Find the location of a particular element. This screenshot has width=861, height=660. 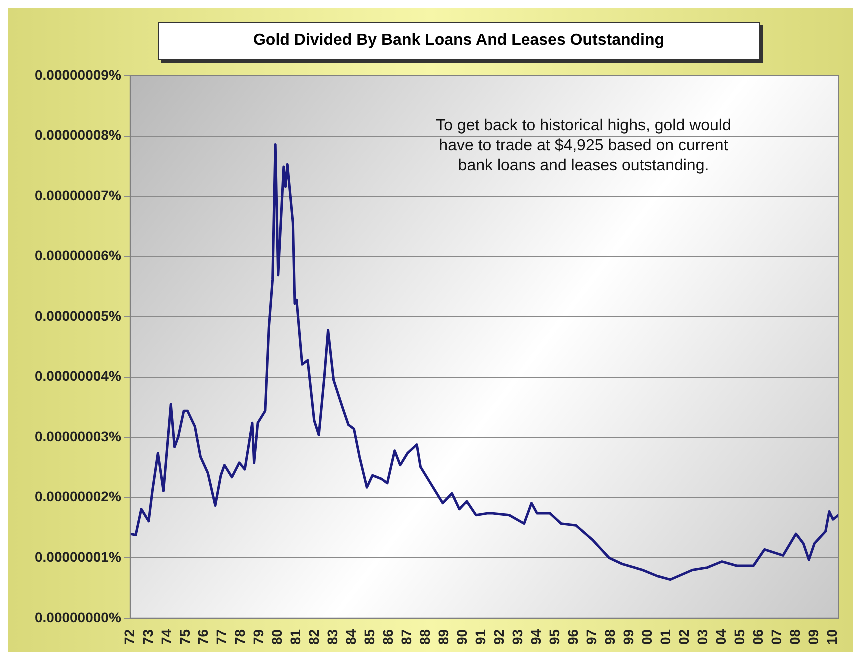

x-tick-label: 96 is located at coordinates (573, 637).